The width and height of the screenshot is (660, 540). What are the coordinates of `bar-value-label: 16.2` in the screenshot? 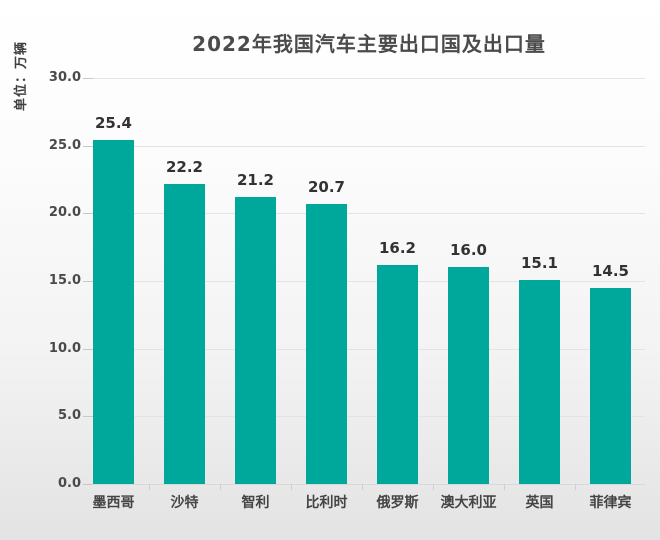 It's located at (397, 247).